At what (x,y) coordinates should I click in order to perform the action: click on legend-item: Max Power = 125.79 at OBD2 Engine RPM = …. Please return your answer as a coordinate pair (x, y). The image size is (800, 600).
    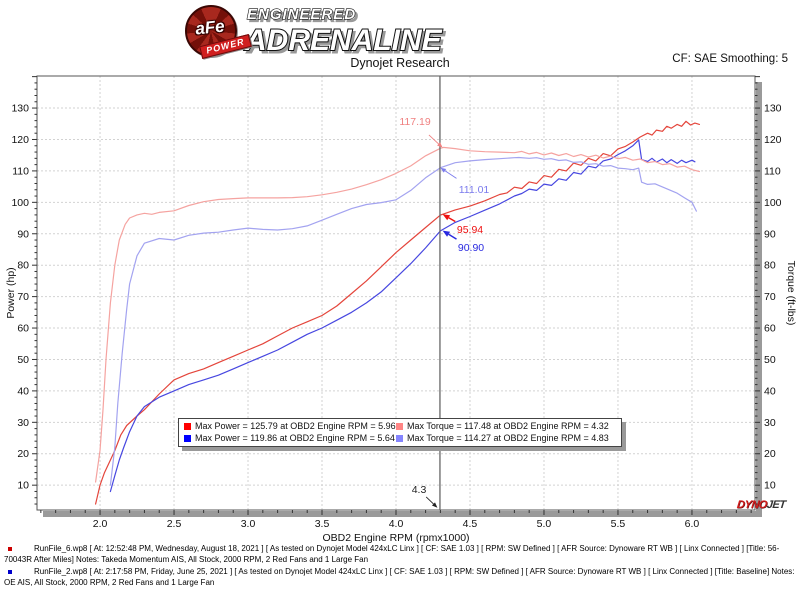
    Looking at the image, I should click on (290, 427).